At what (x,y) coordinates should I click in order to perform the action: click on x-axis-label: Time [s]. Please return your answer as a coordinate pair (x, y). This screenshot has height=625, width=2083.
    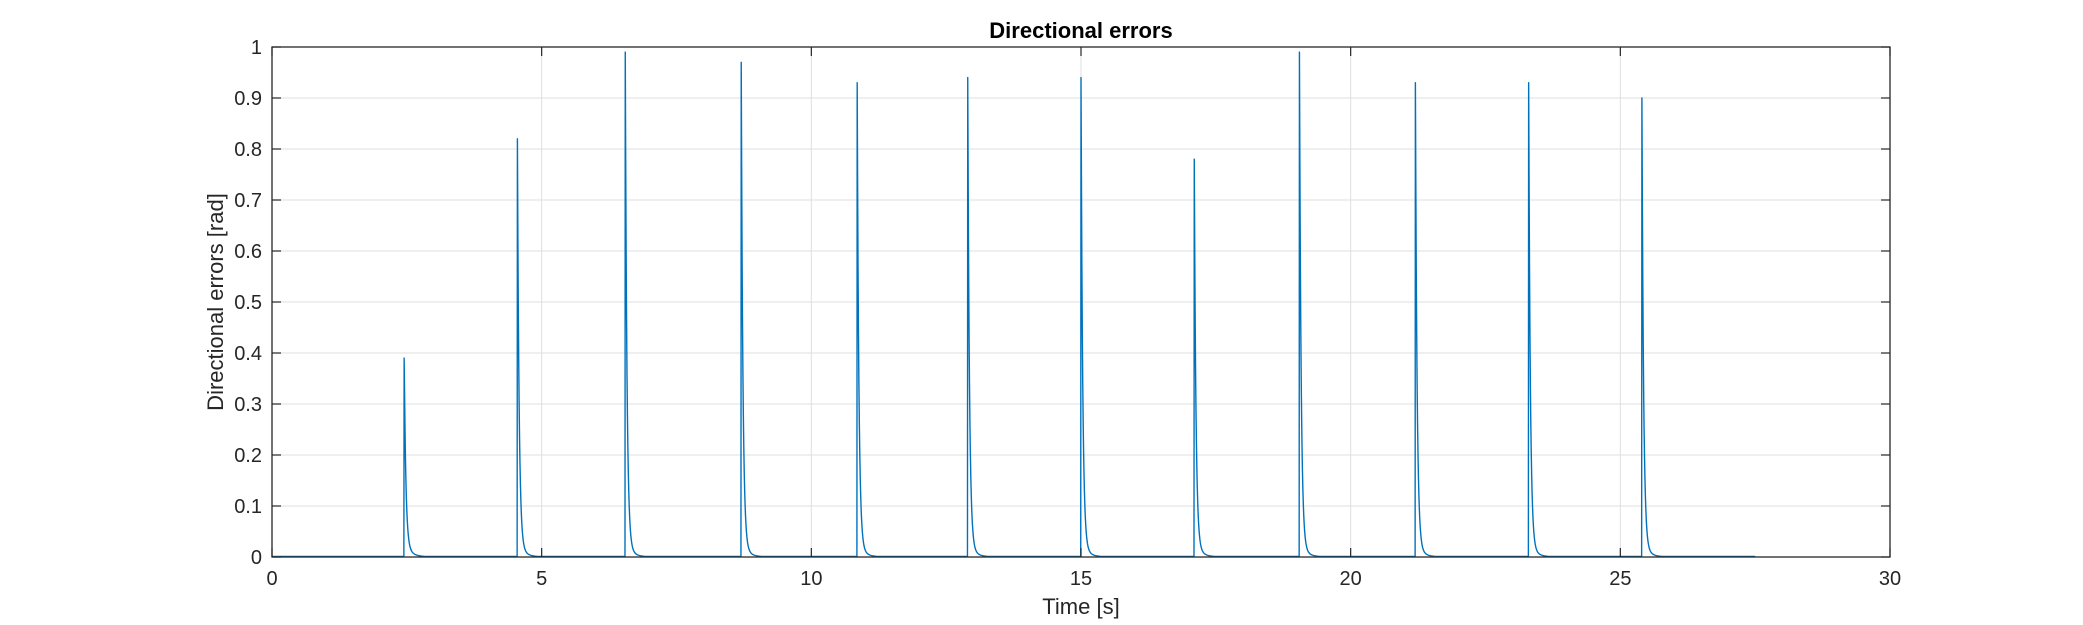
    Looking at the image, I should click on (1080, 606).